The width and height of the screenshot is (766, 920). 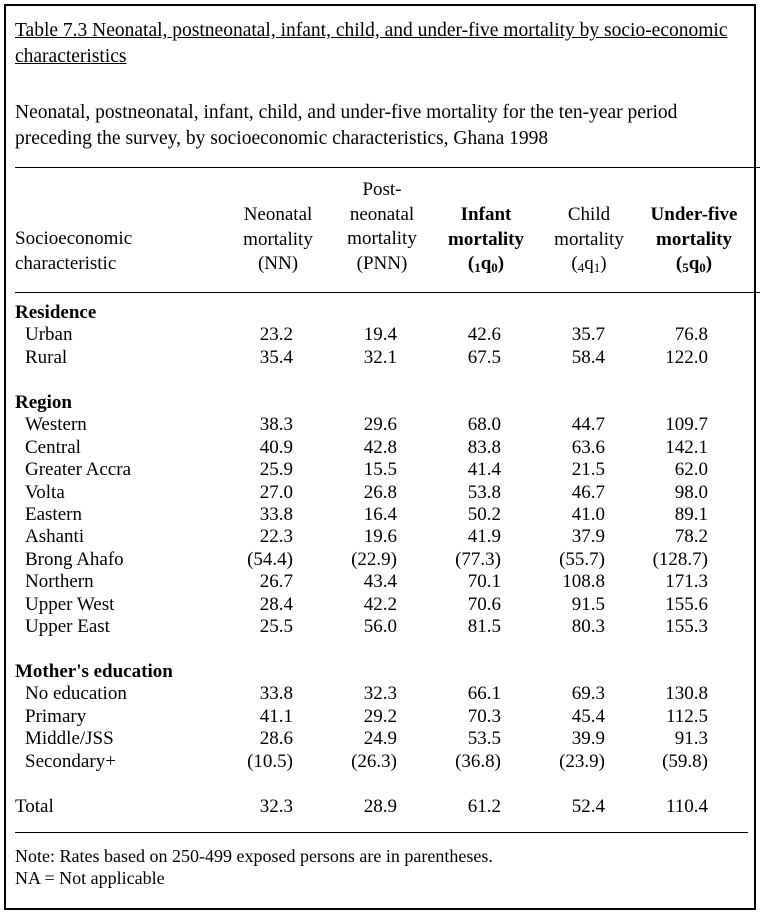 What do you see at coordinates (589, 239) in the screenshot?
I see `header-child-line2: mortality` at bounding box center [589, 239].